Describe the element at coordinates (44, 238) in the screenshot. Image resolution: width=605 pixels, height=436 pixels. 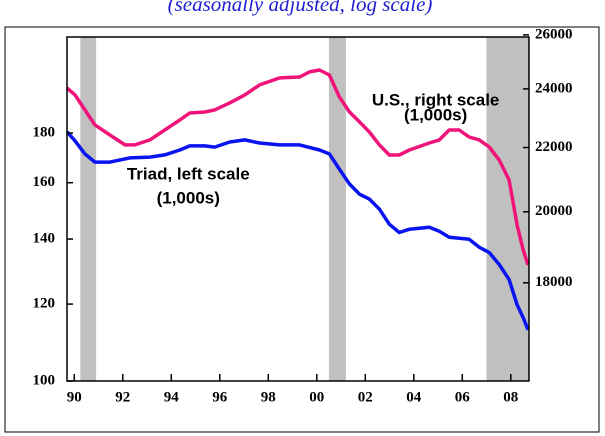
I see `y-tick-label: 140` at that location.